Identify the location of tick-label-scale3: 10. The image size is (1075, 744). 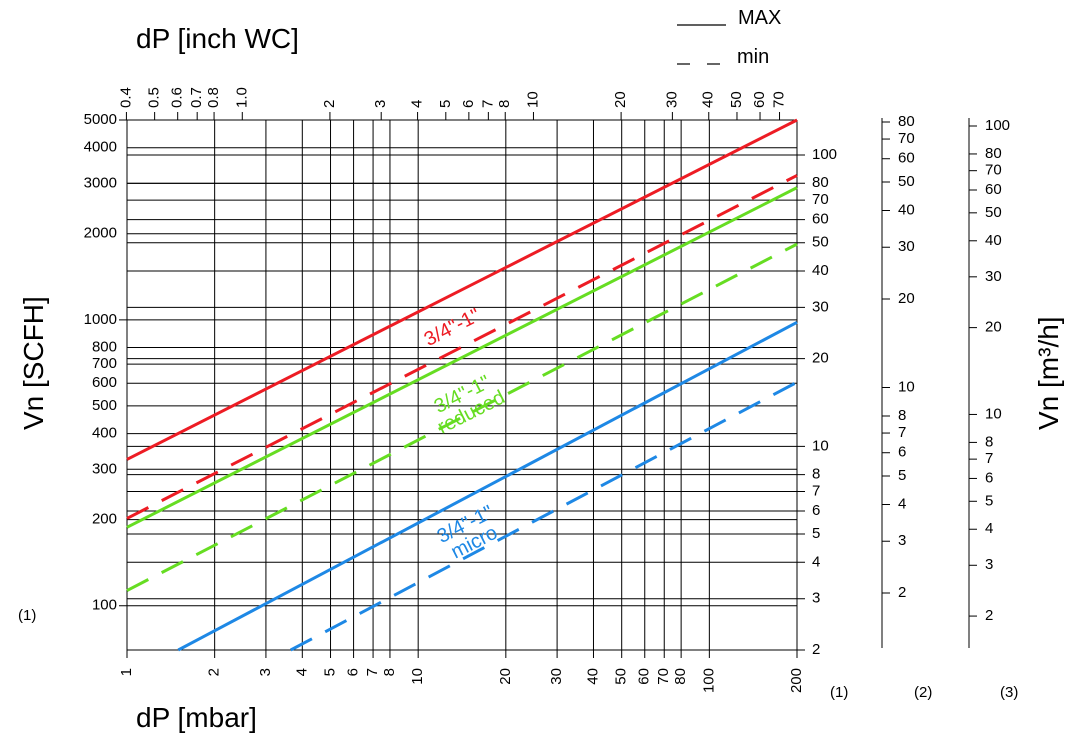
(993, 413).